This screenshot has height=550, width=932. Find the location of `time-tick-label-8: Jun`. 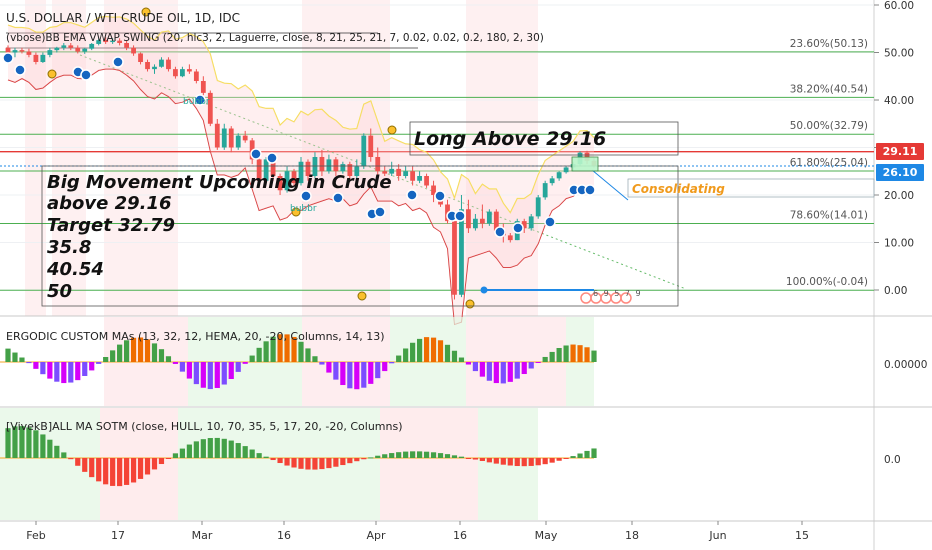

time-tick-label-8: Jun is located at coordinates (717, 535).